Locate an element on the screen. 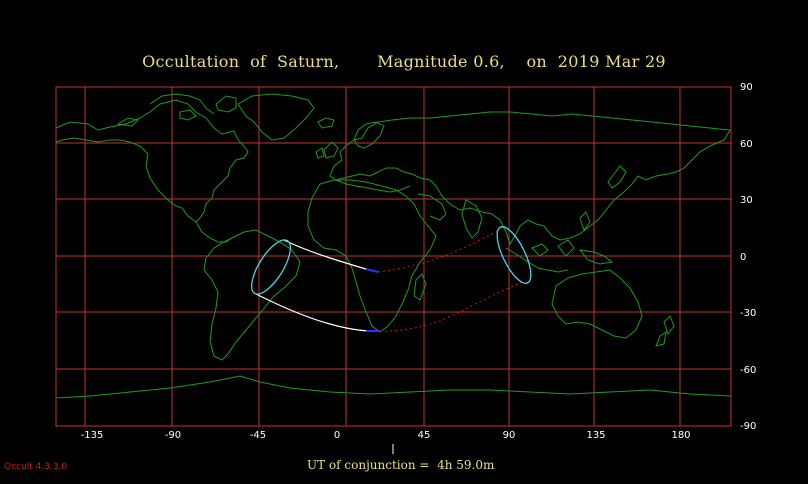 Image resolution: width=808 pixels, height=484 pixels. new-zealand-coast is located at coordinates (665, 331).